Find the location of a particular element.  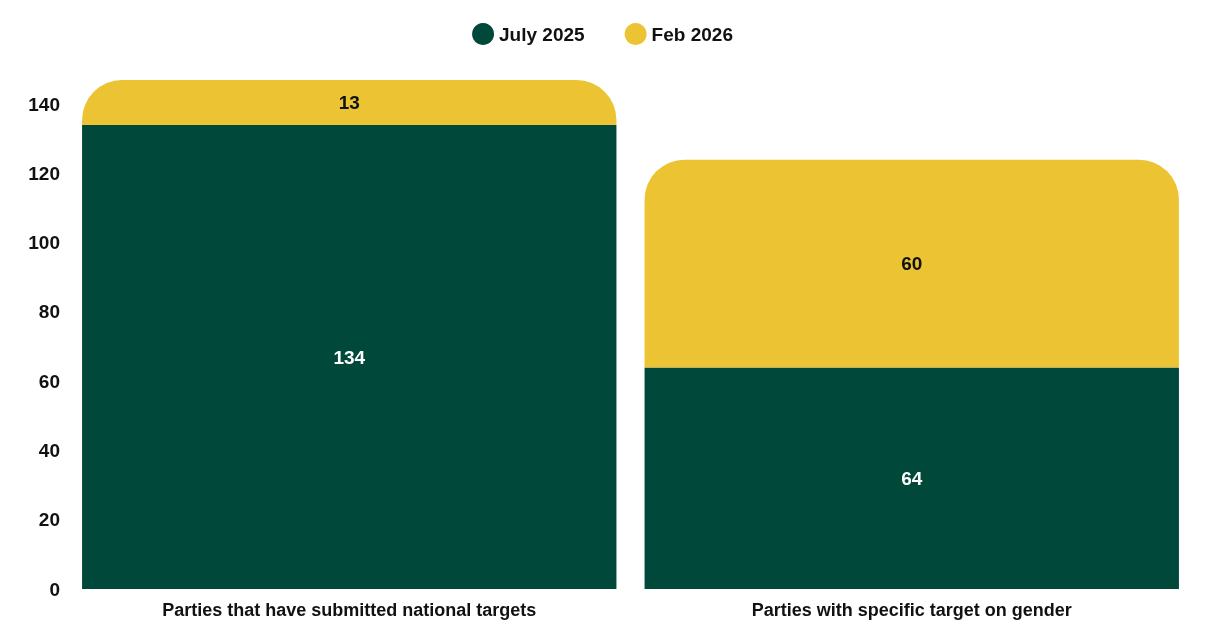

y-tick-label: 0 is located at coordinates (54, 589).